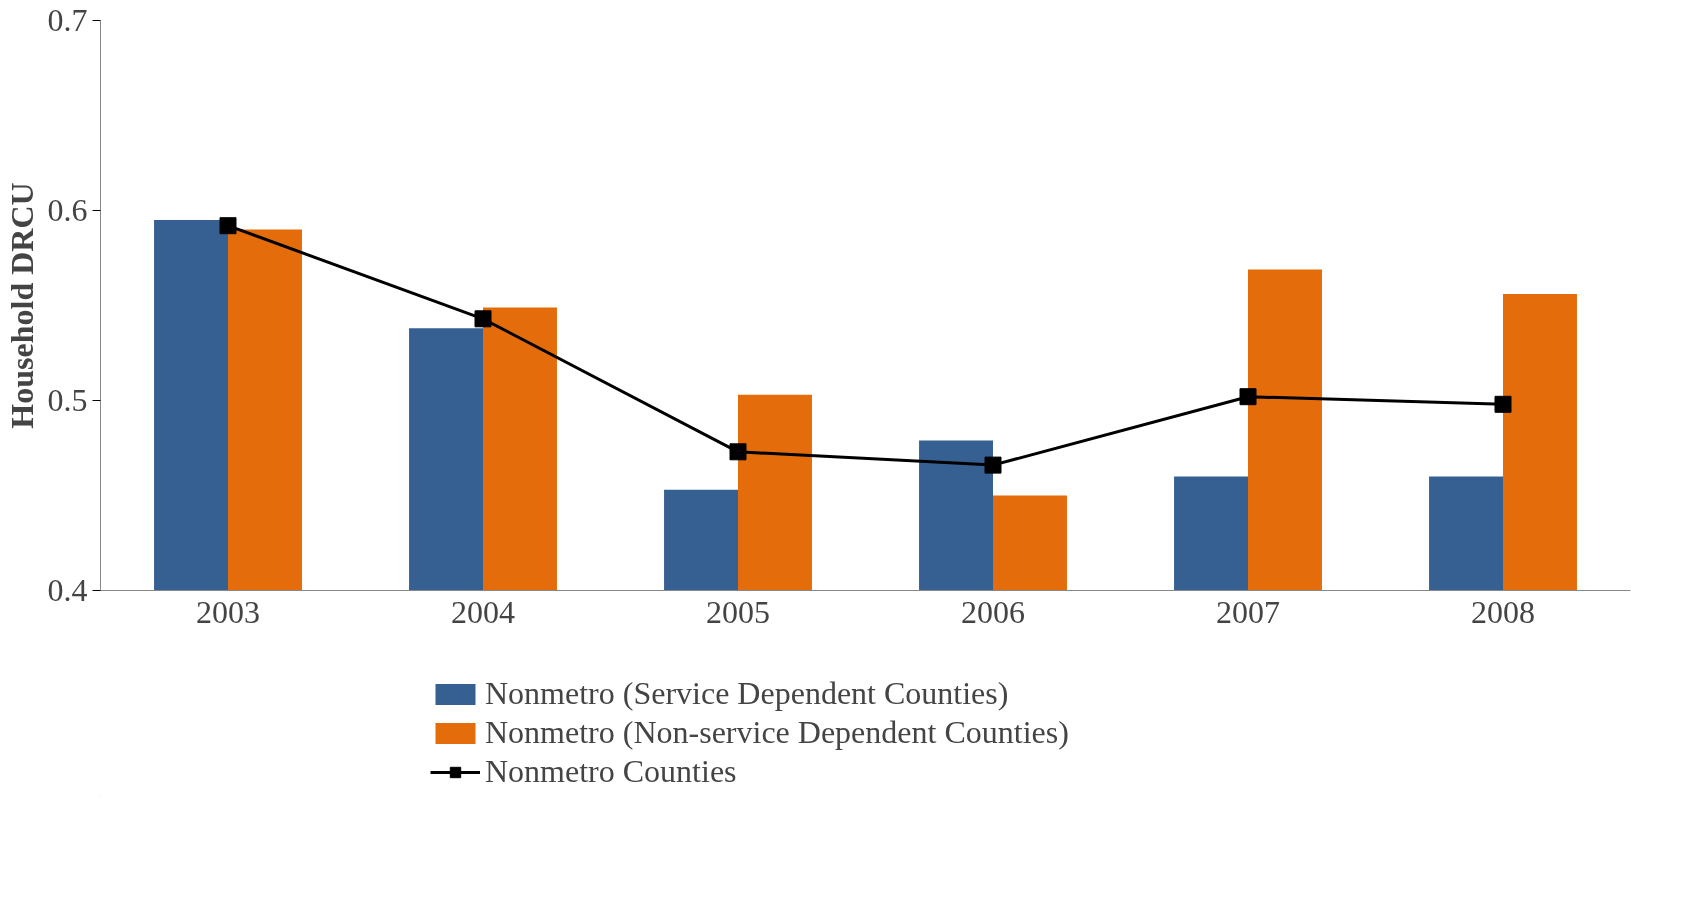 The height and width of the screenshot is (898, 1696). Describe the element at coordinates (67, 210) in the screenshot. I see `y-tick-label: 0.6` at that location.